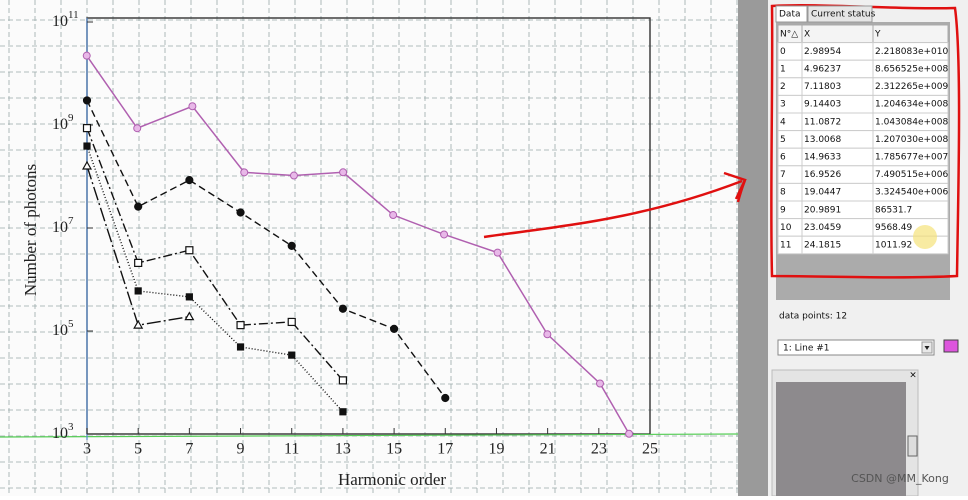 The width and height of the screenshot is (968, 500). Describe the element at coordinates (63, 122) in the screenshot. I see `y-tick-label: 10⁹` at that location.